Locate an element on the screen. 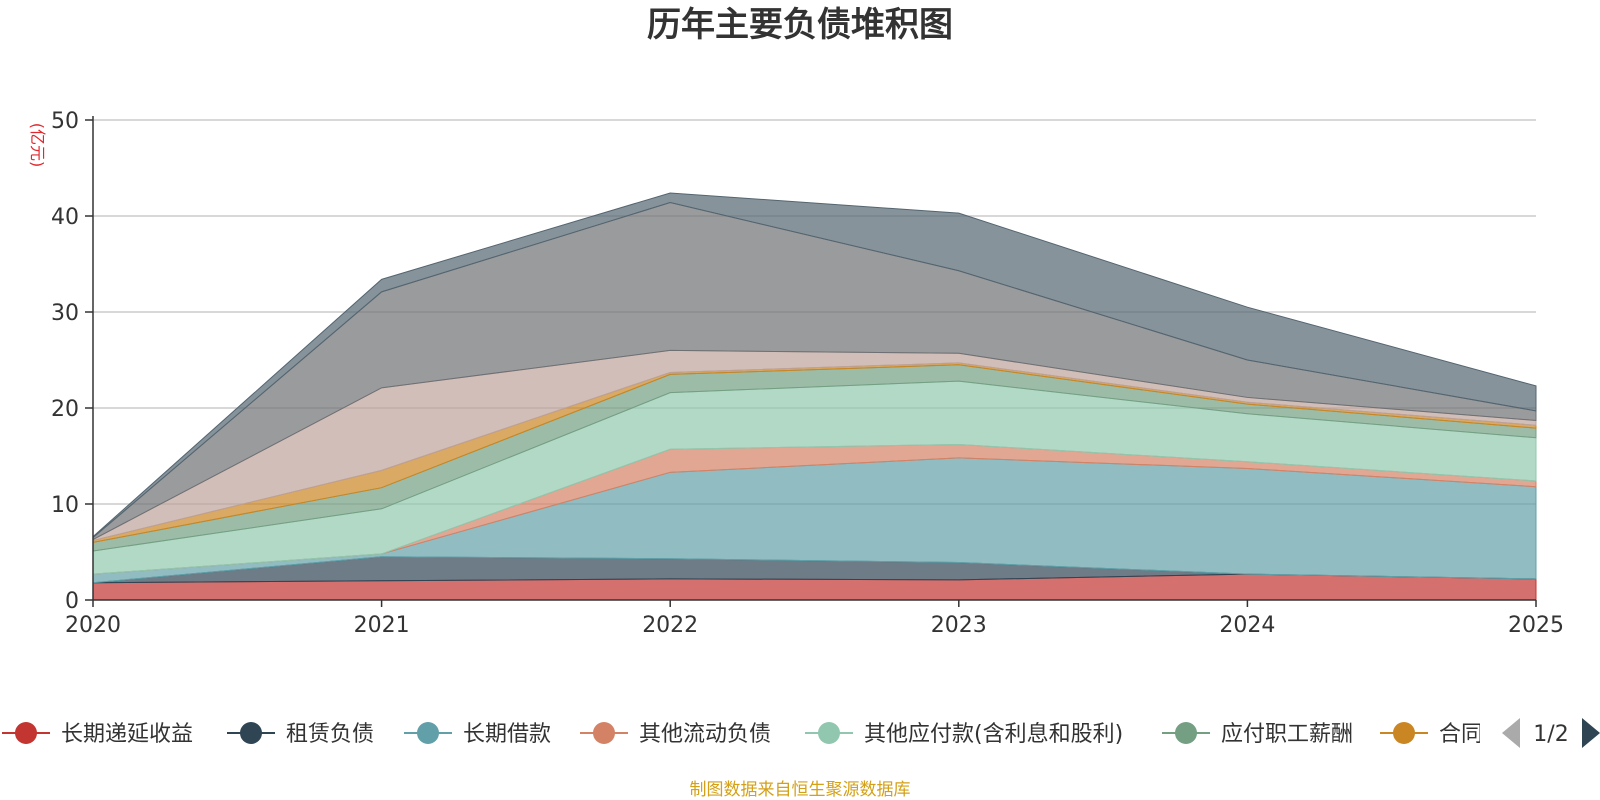 The width and height of the screenshot is (1600, 800). x-tick-label: 2020 is located at coordinates (93, 625).